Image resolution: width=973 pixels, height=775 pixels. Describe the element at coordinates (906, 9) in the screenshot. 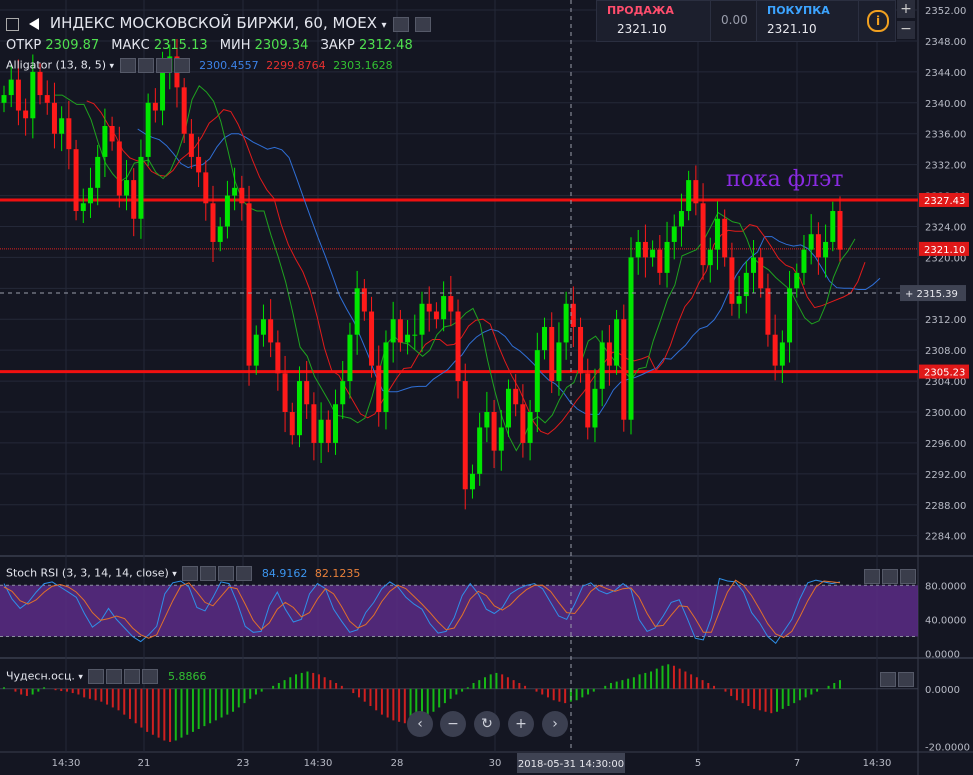

I see `zoom-in-button: +` at that location.